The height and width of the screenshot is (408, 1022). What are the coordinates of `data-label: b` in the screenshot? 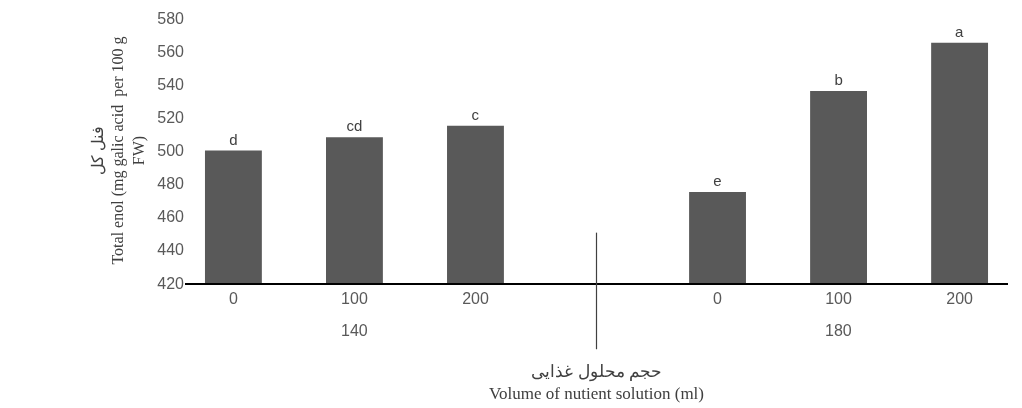 It's located at (838, 79).